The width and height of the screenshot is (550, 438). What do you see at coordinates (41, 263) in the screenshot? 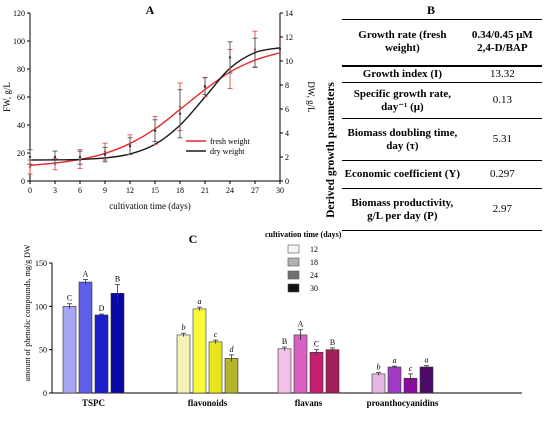
I see `chart-c-y-tick-label: 150` at bounding box center [41, 263].